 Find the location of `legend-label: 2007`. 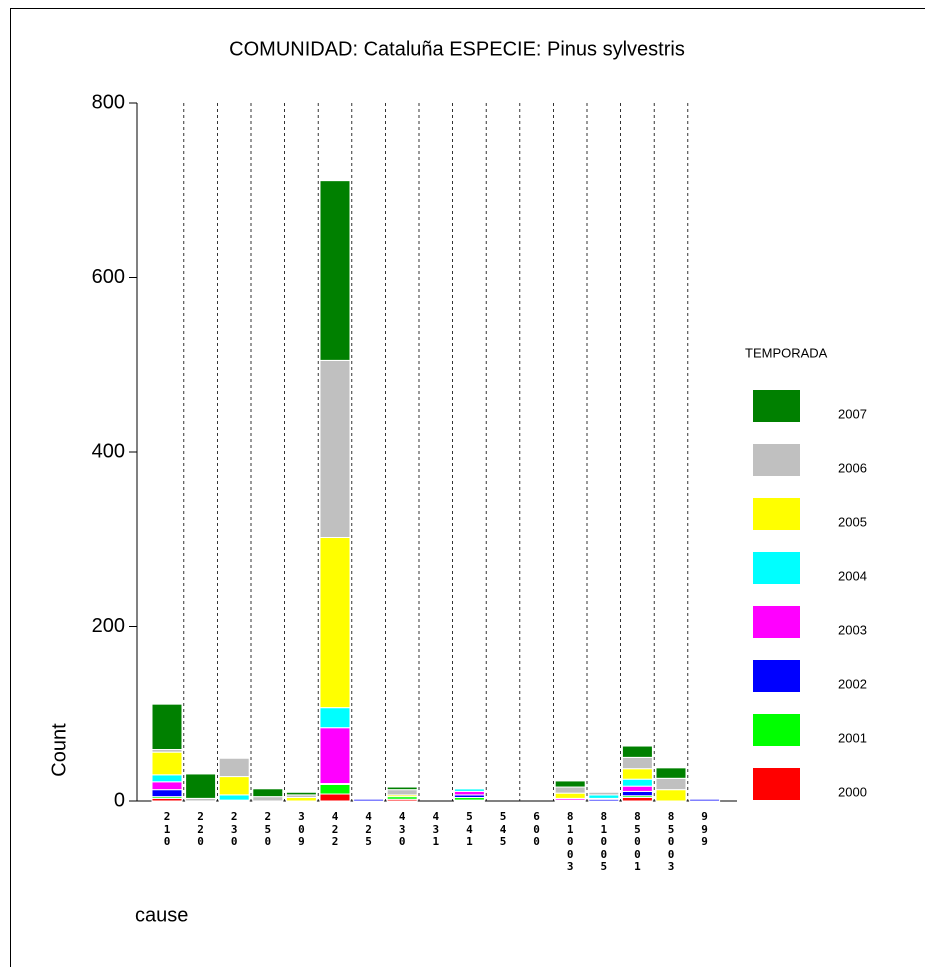

legend-label: 2007 is located at coordinates (852, 413).